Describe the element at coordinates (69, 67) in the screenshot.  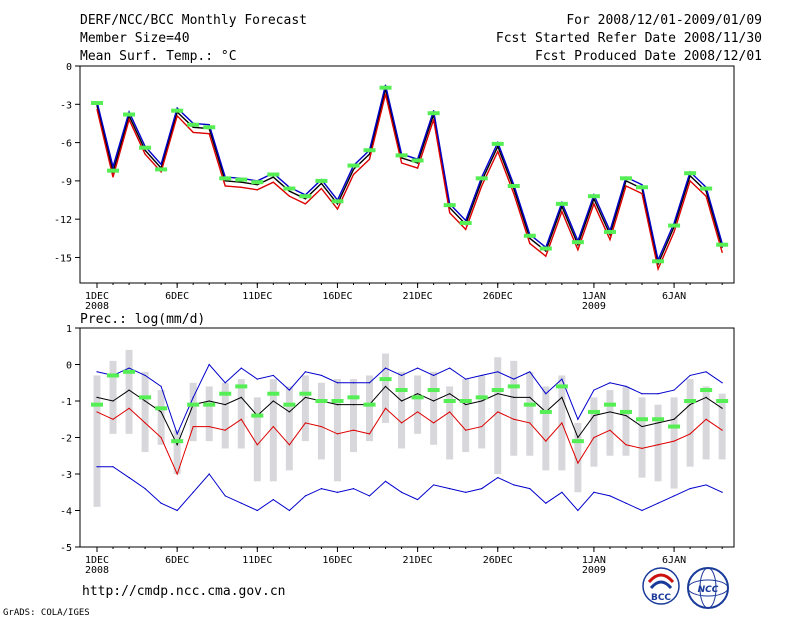
I see `y-tick-label: 0` at that location.